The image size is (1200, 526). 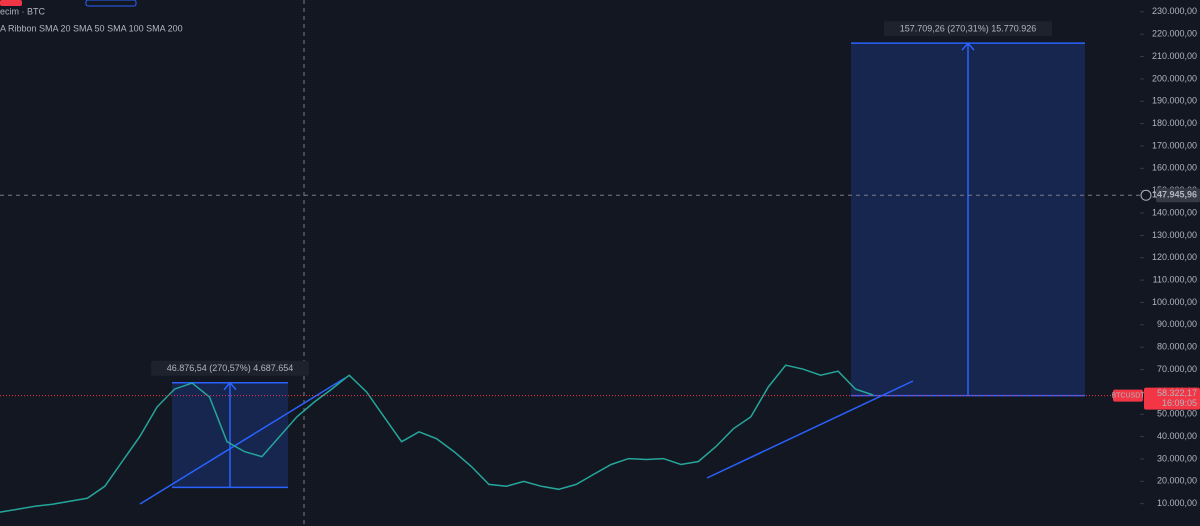 I want to click on y-tick-label: 110.000,00, so click(x=1175, y=279).